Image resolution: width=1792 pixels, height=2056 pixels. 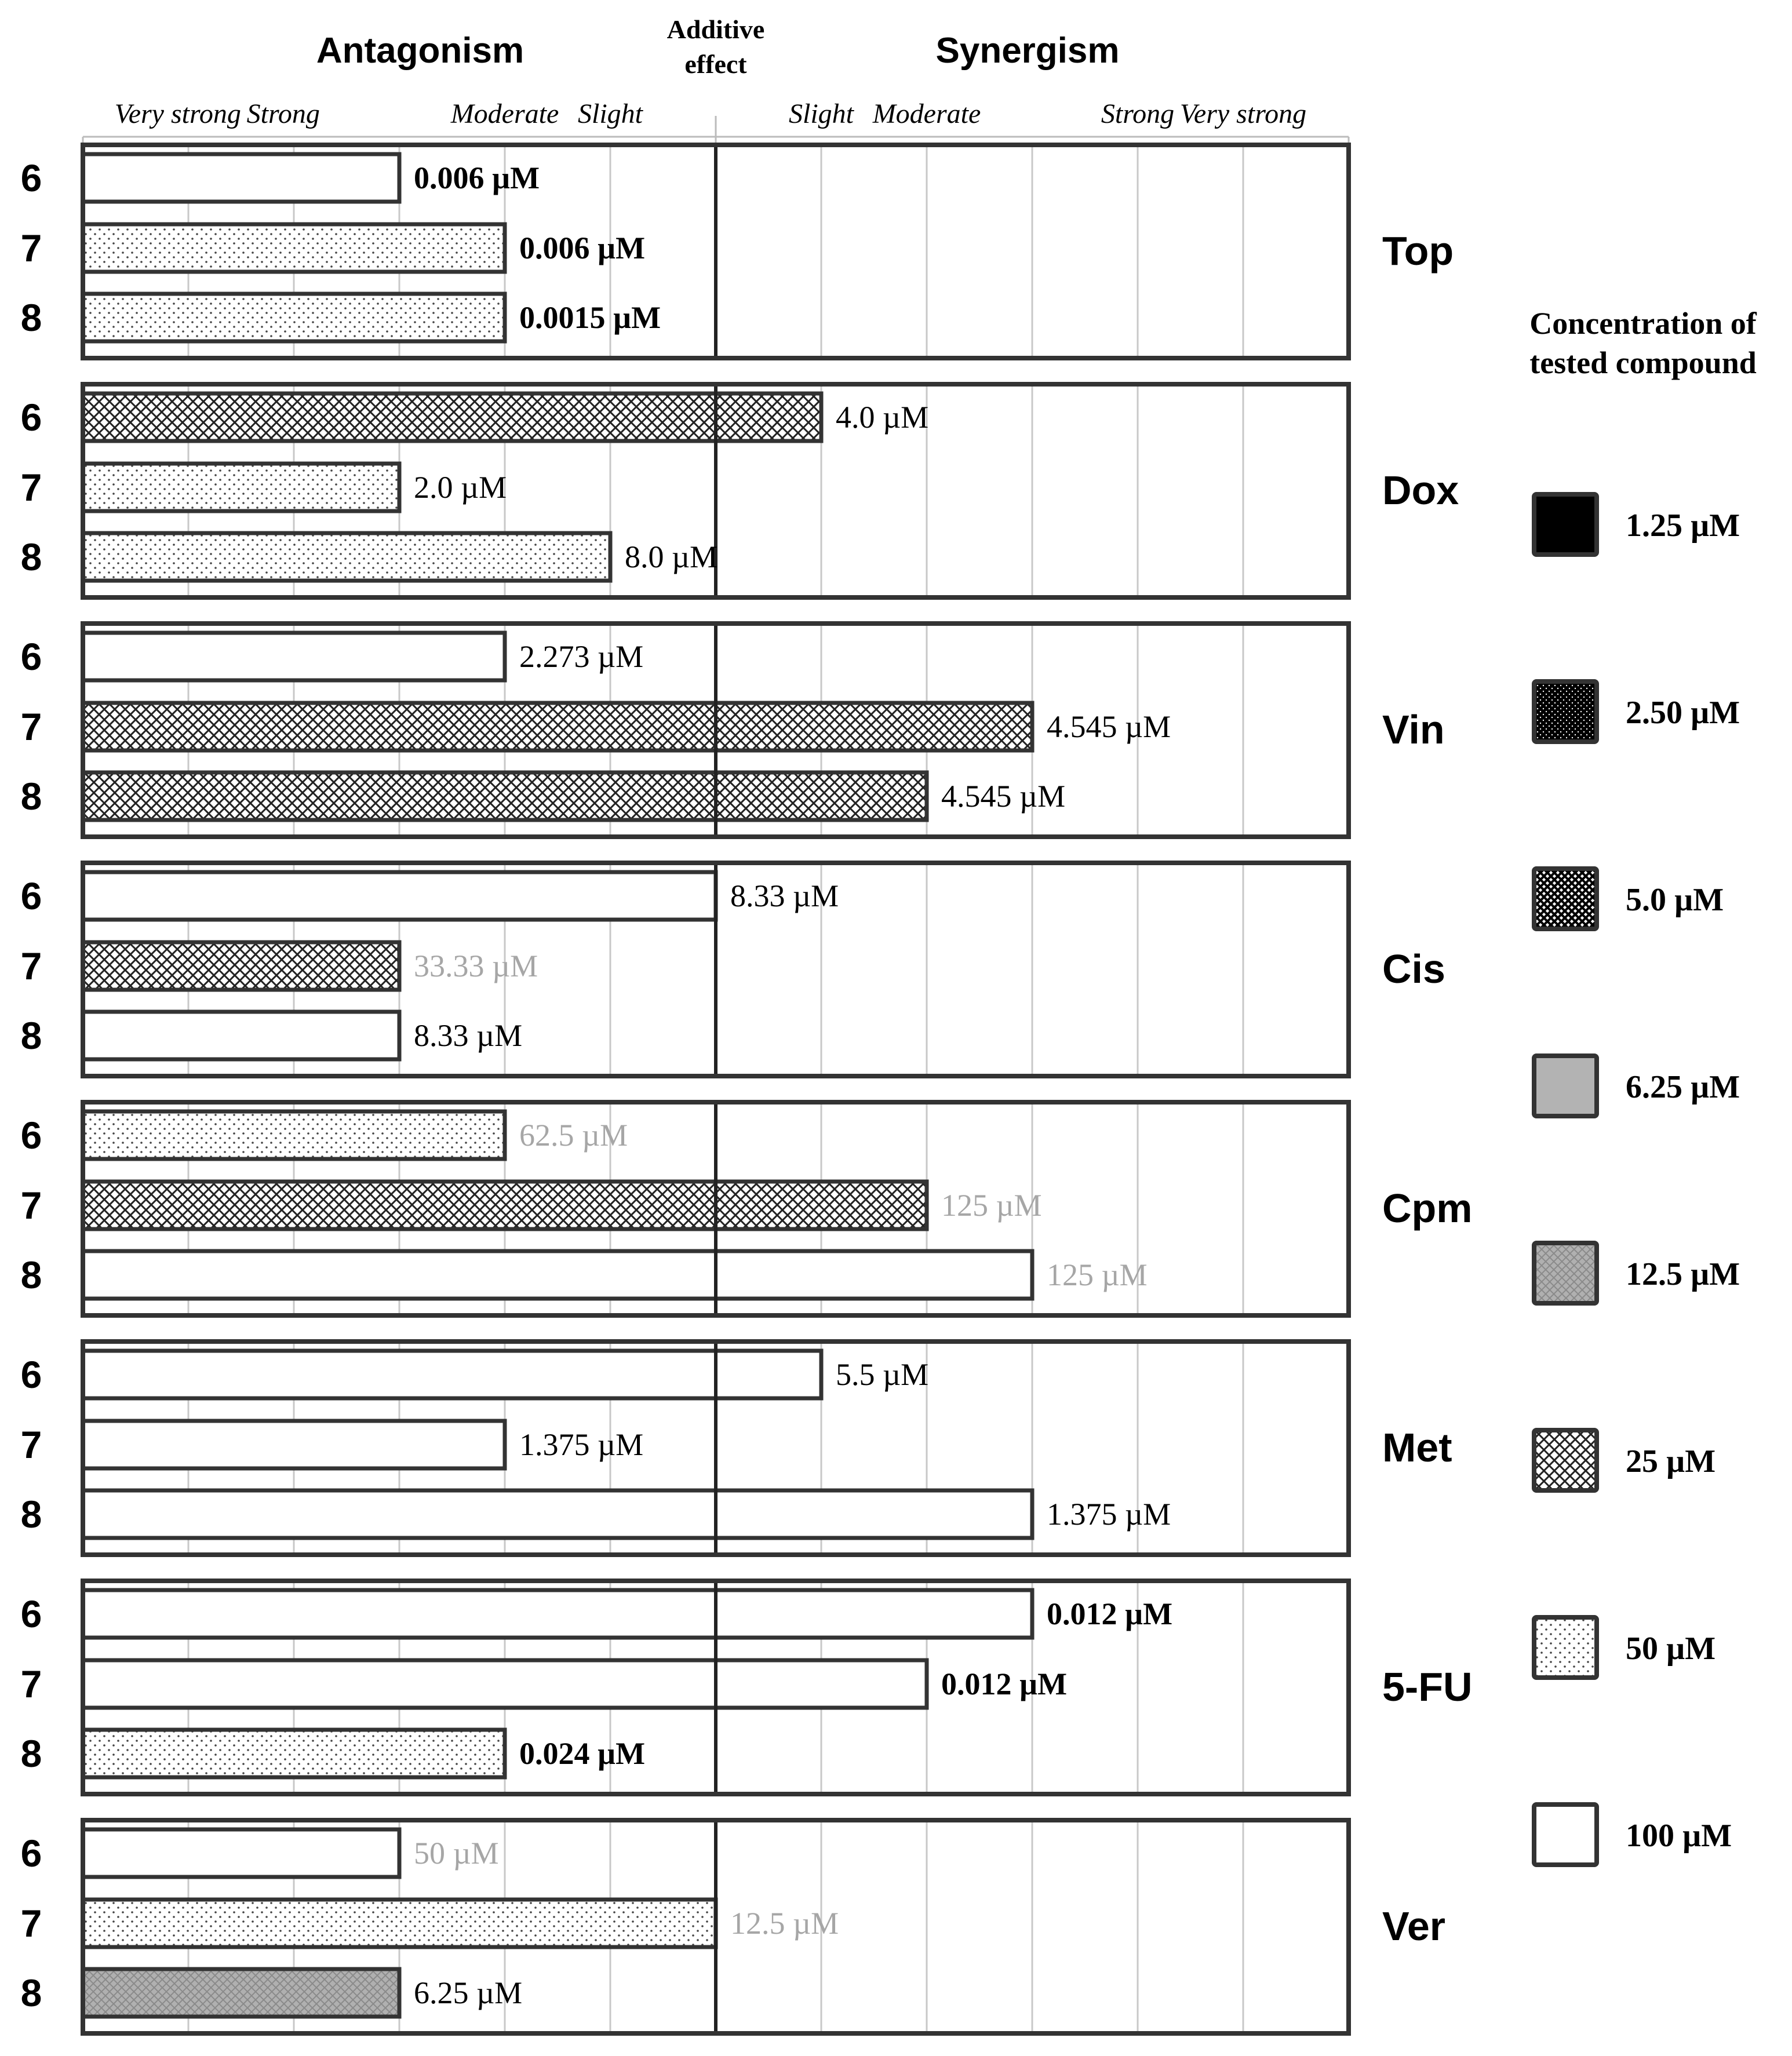 What do you see at coordinates (1413, 1927) in the screenshot?
I see `drug-label: Ver` at bounding box center [1413, 1927].